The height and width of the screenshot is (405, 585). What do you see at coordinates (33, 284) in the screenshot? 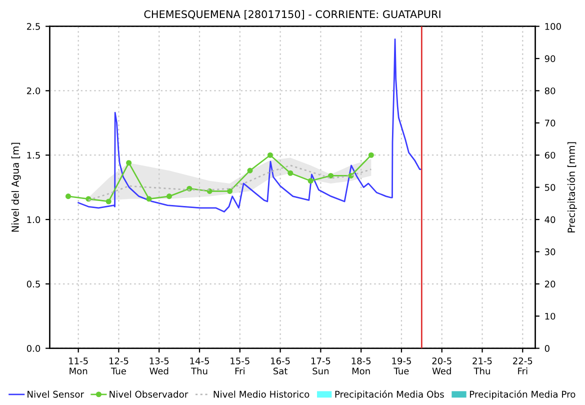
I see `y-tick-label: 0.5` at bounding box center [33, 284].